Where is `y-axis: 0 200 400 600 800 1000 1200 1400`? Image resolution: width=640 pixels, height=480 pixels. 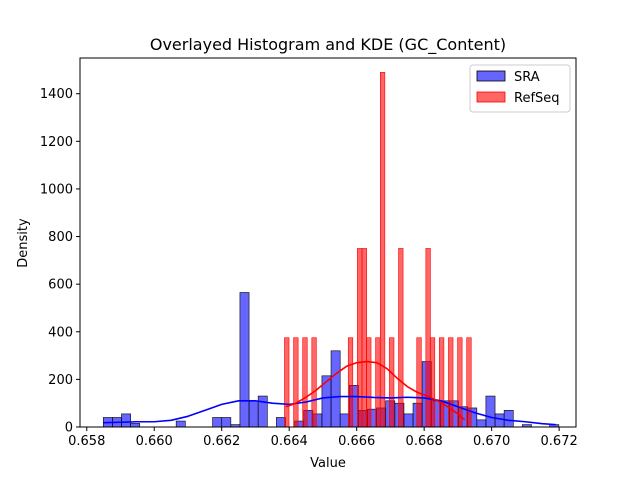
y-axis: 0 200 400 600 800 1000 1200 1400 is located at coordinates (60, 261).